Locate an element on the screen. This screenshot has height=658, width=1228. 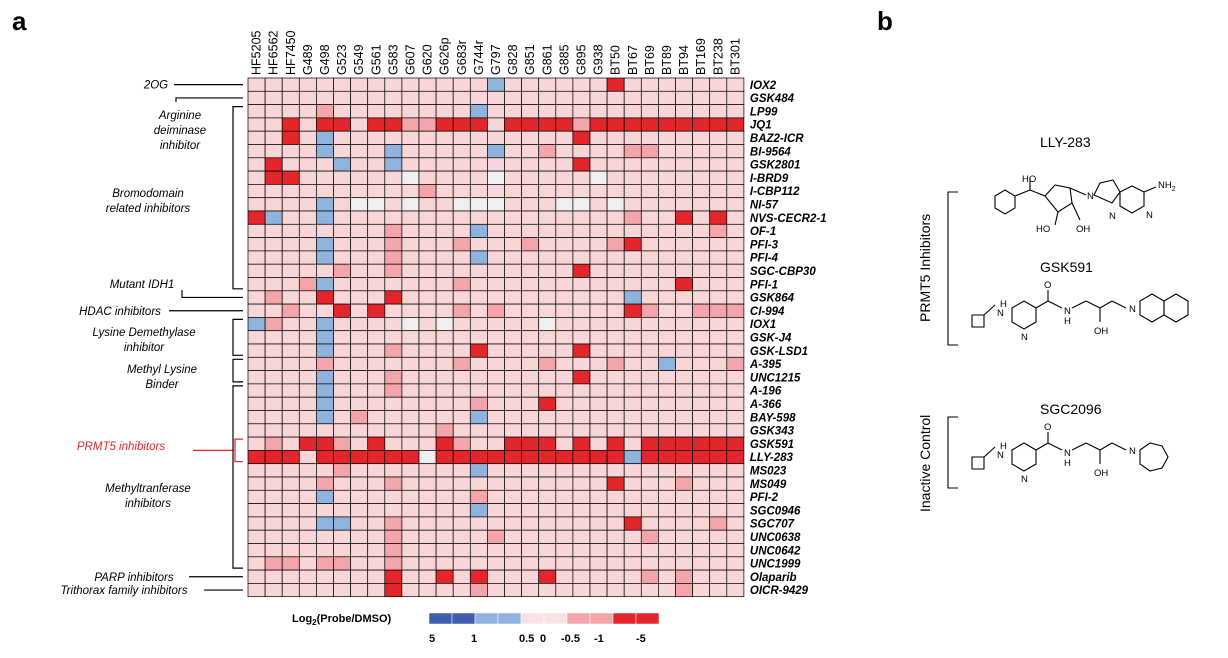
legend-title: Log2(Probe/DMSO) is located at coordinates (342, 620).